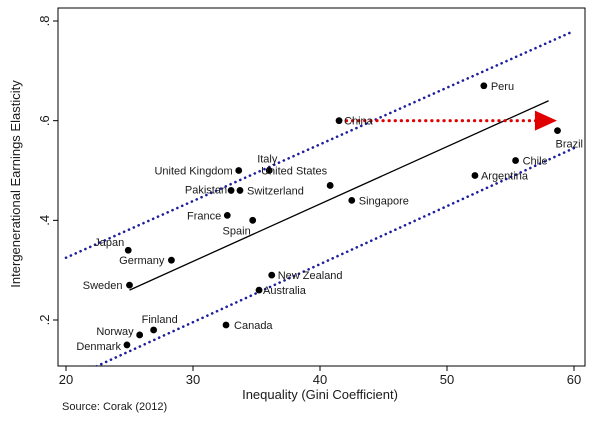 Image resolution: width=597 pixels, height=429 pixels. What do you see at coordinates (253, 326) in the screenshot?
I see `data-point-label: Canada` at bounding box center [253, 326].